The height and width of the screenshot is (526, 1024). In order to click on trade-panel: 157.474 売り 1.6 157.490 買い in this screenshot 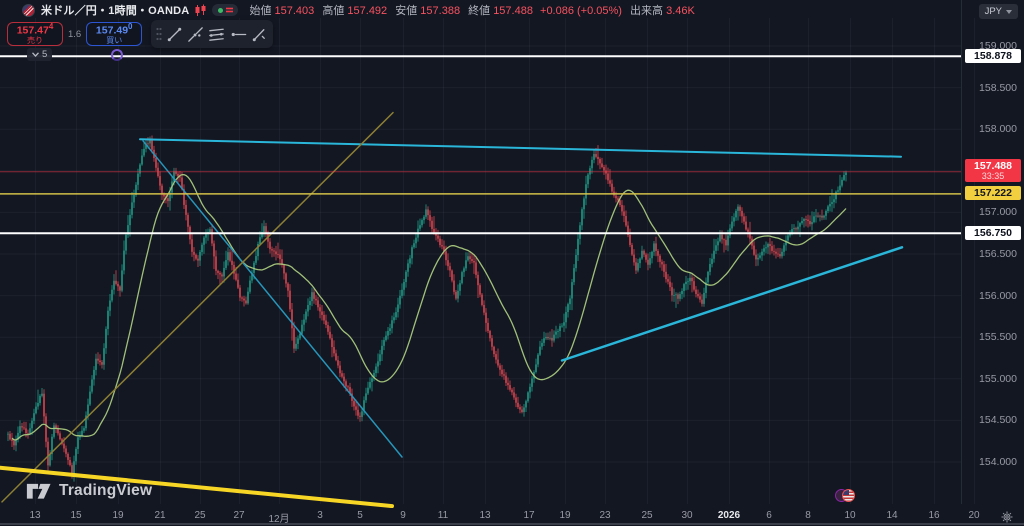, I will do `click(75, 34)`.